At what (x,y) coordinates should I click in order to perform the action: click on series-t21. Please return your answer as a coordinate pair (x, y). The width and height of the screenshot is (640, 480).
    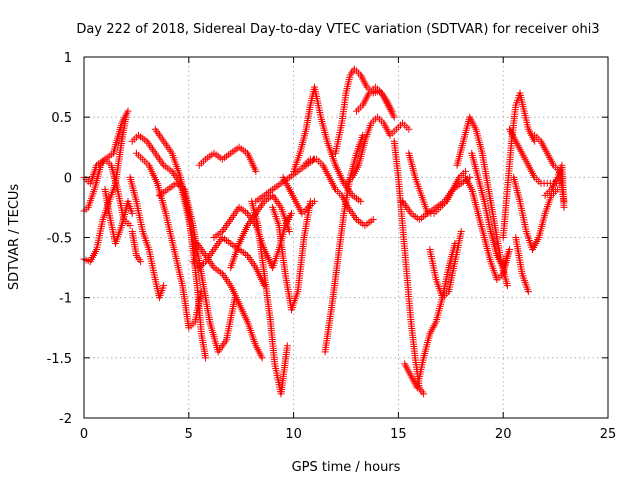
    Looking at the image, I should click on (338, 192).